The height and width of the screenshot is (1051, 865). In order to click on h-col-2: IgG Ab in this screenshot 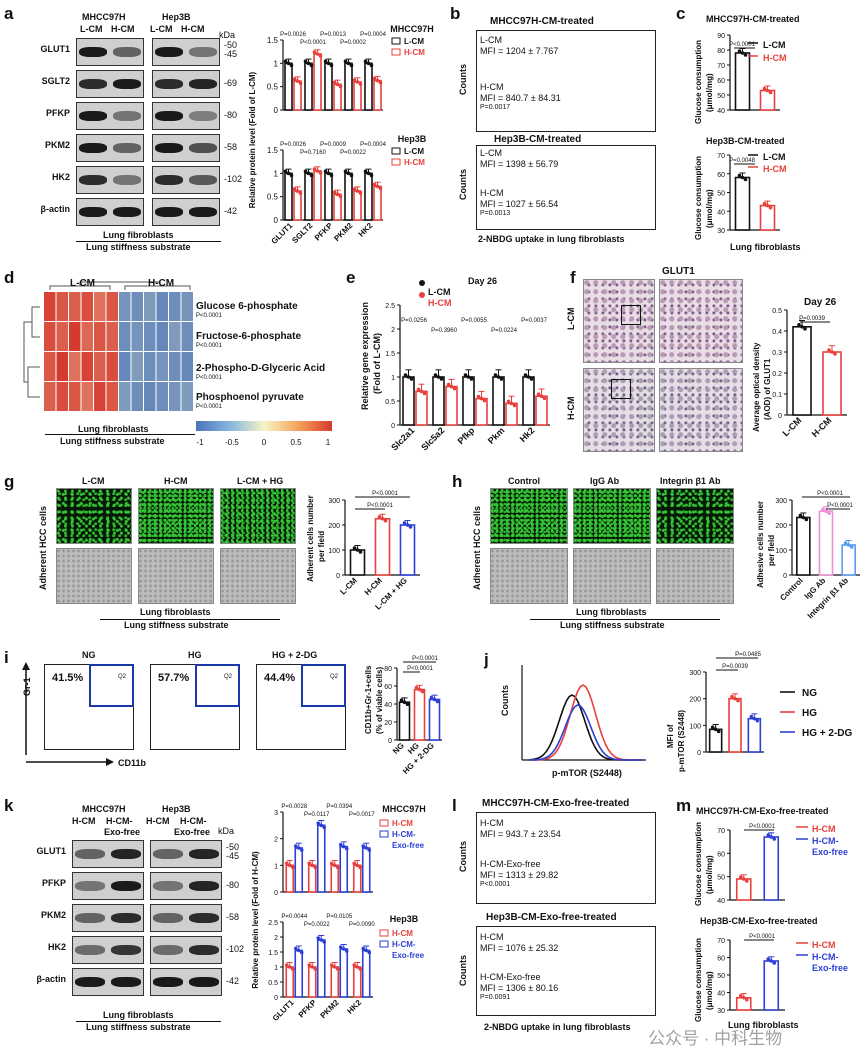, I will do `click(605, 481)`.